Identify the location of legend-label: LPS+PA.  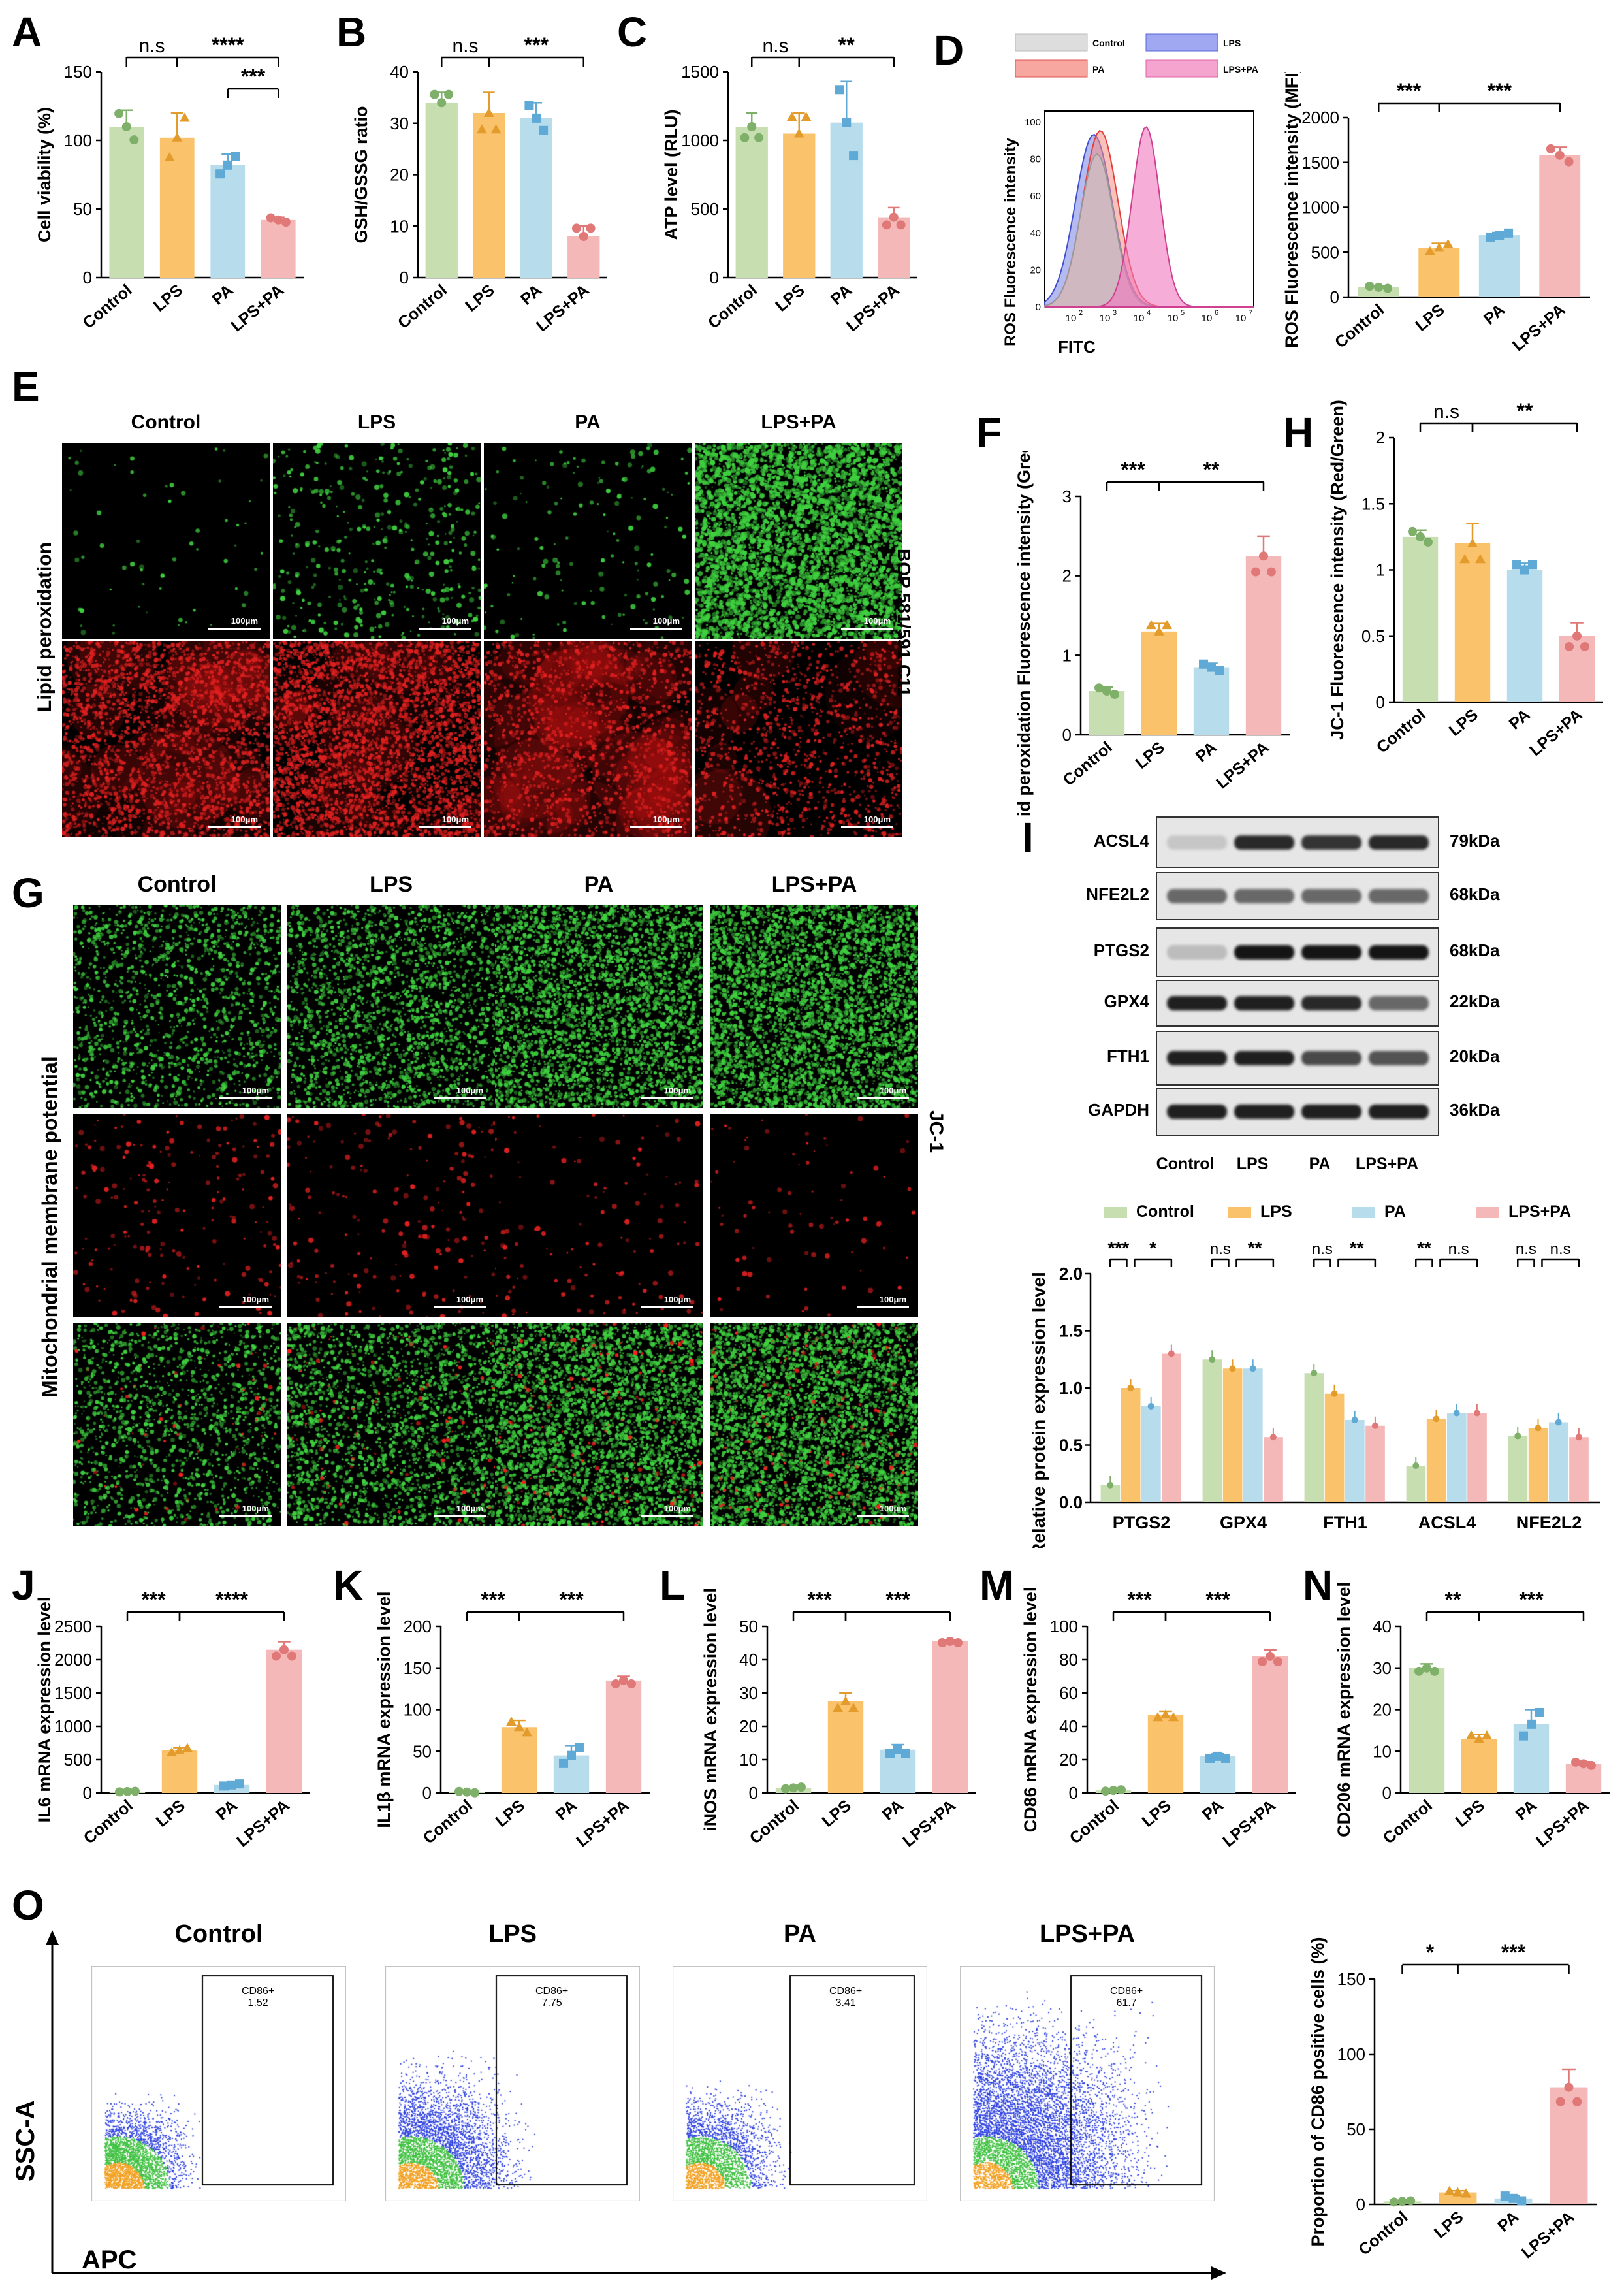
(1539, 1211).